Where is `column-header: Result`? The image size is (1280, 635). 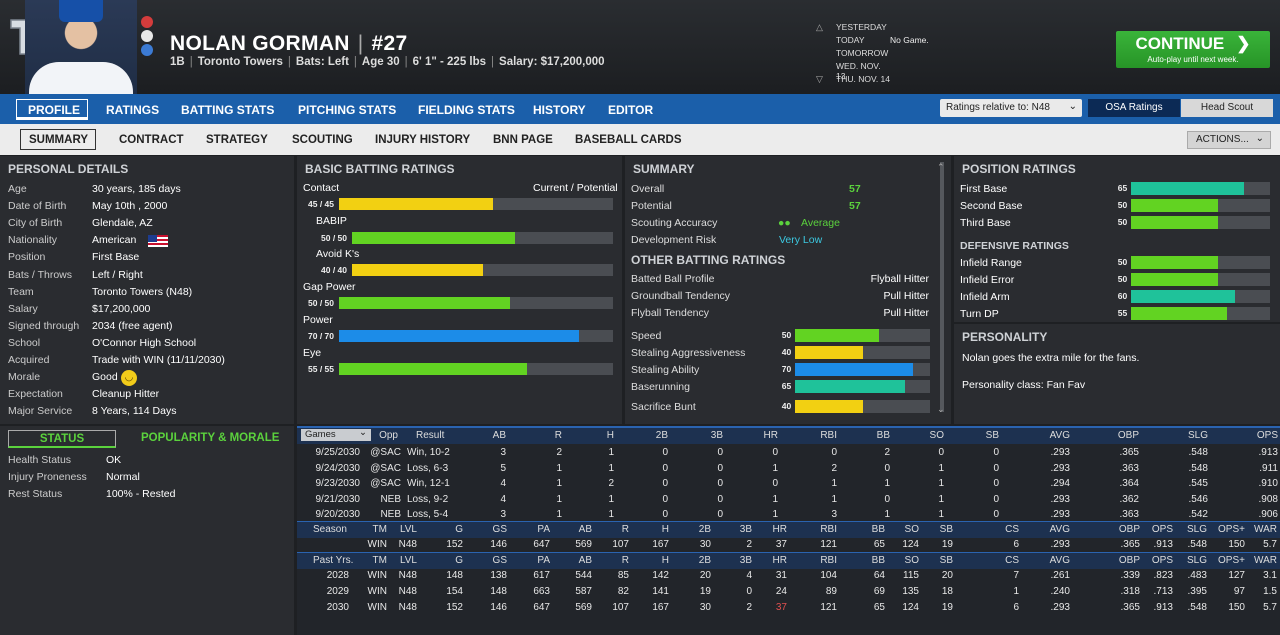 column-header: Result is located at coordinates (430, 435).